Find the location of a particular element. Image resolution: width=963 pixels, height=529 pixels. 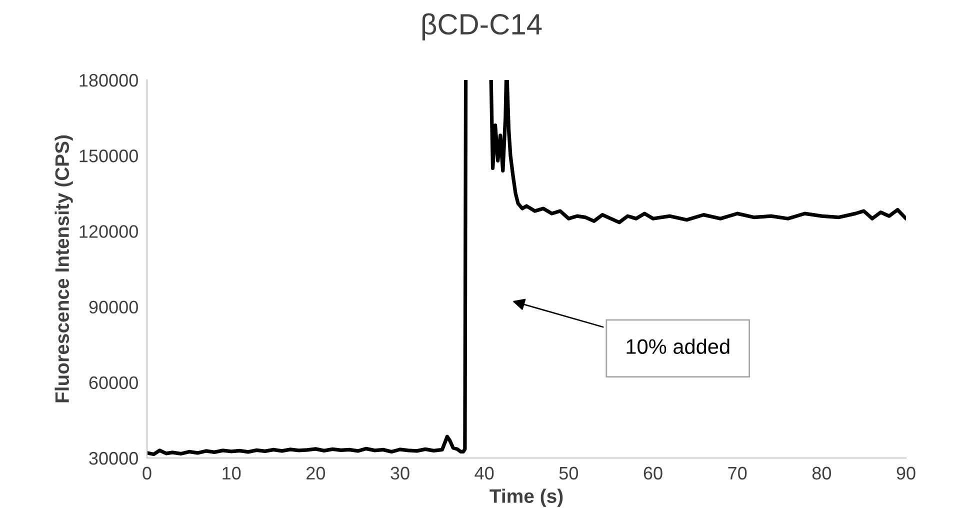

x-tick-label: 70 is located at coordinates (737, 473).